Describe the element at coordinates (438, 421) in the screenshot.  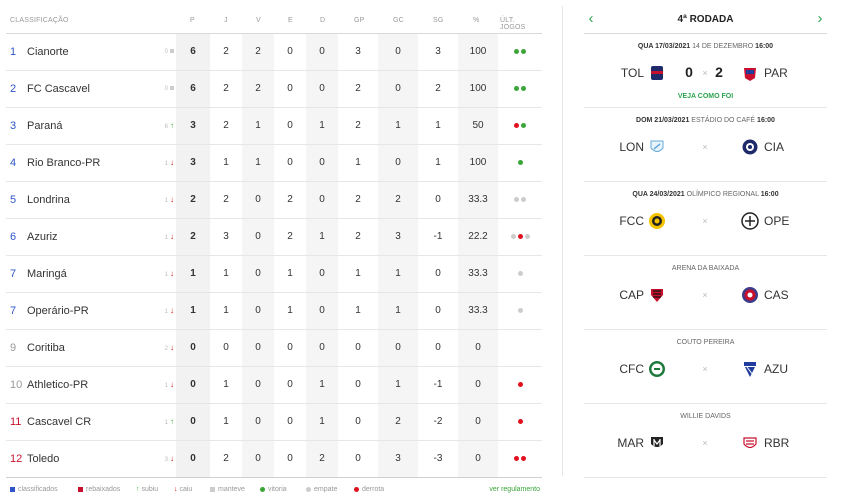
I see `goal-diff-cell: -2` at that location.